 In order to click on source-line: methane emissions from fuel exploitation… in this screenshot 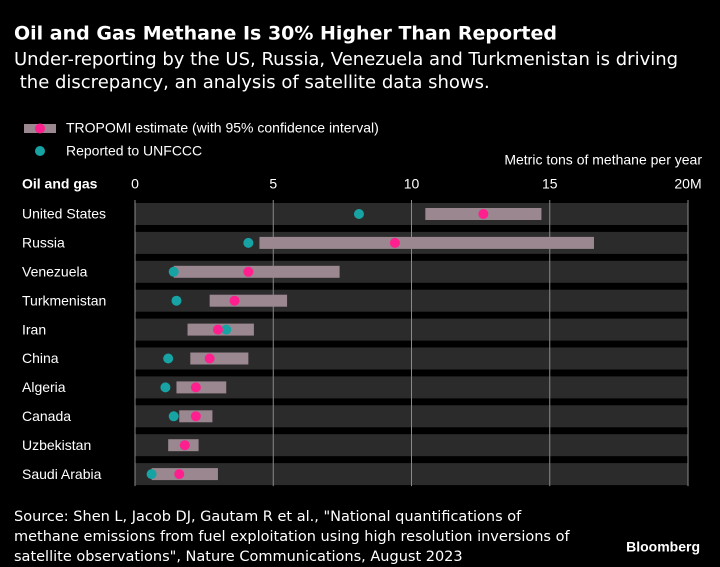, I will do `click(292, 537)`.